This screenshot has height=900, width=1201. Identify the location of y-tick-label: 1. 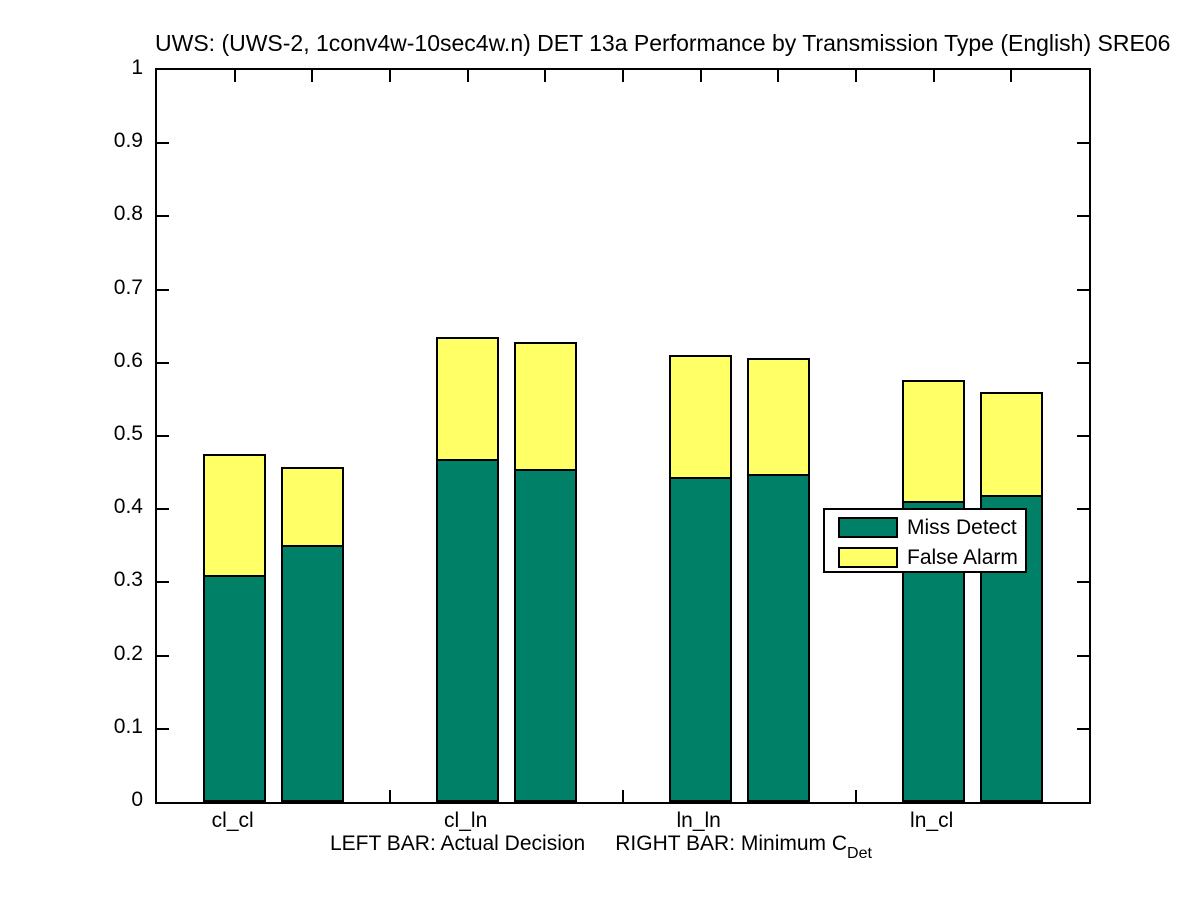
(137, 67).